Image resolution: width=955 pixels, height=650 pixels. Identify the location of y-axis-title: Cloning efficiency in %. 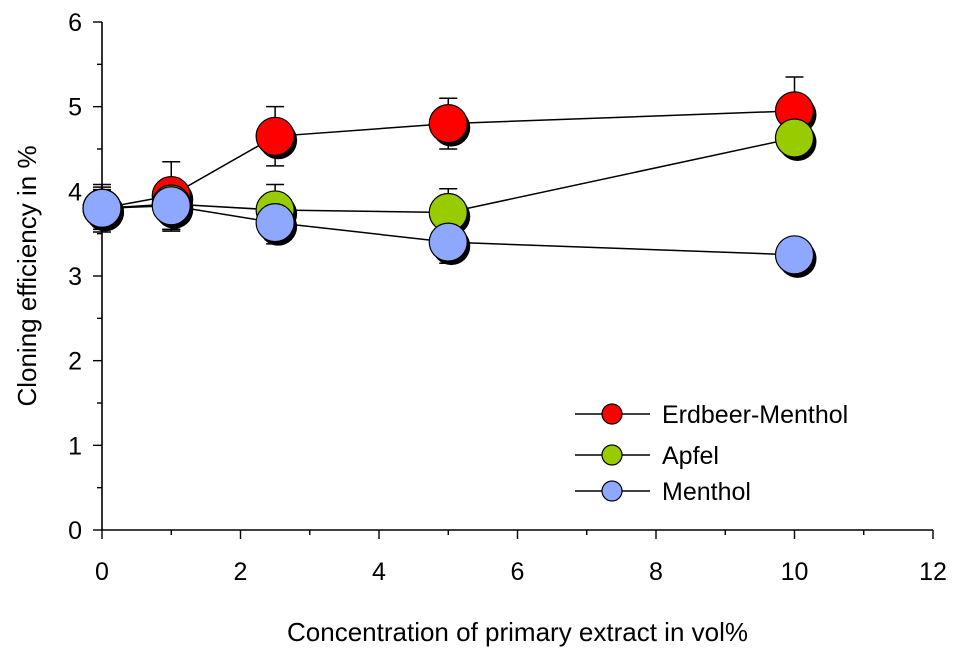
(27, 275).